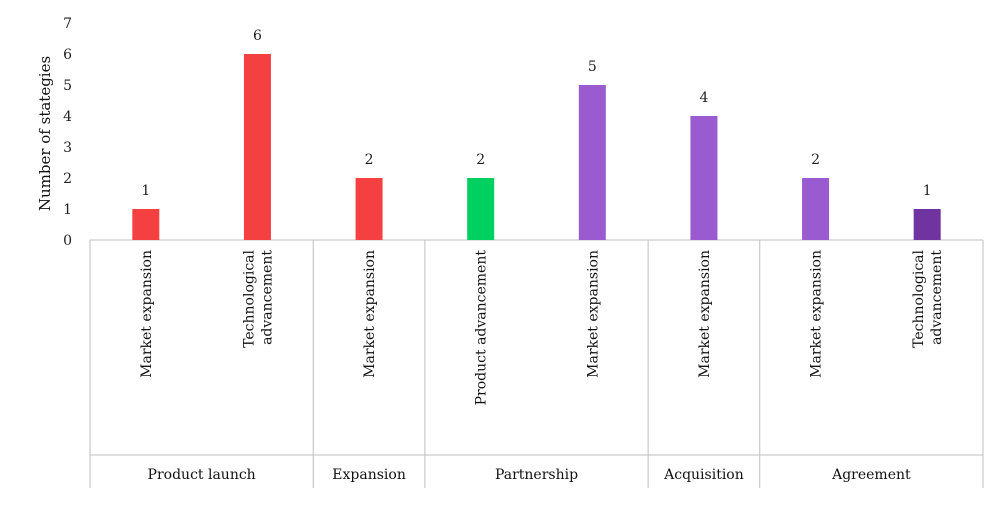 This screenshot has width=989, height=512. I want to click on y-tick-label: 0, so click(67, 241).